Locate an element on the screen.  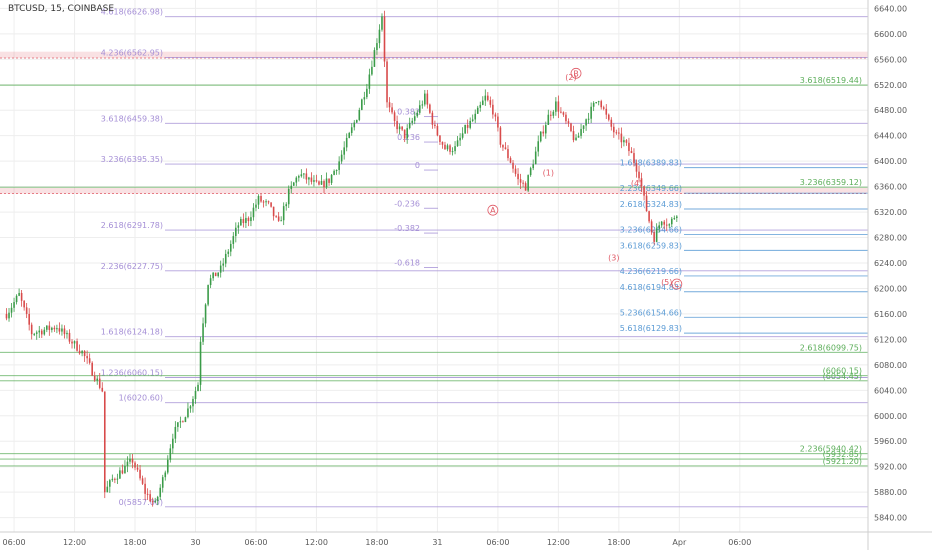
wave-label: (4) is located at coordinates (636, 183).